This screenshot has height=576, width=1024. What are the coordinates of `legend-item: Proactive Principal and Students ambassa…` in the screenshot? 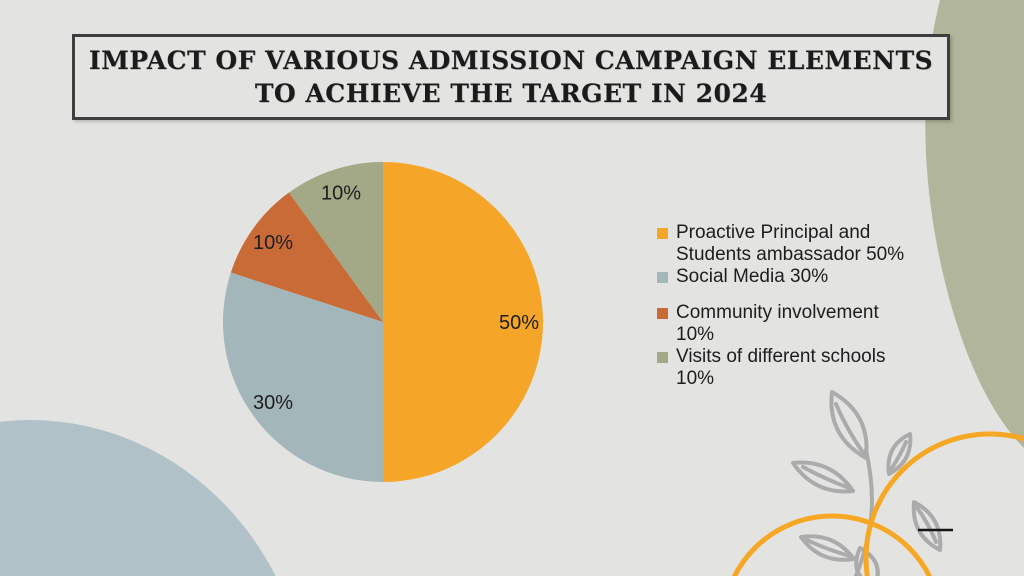 It's located at (791, 244).